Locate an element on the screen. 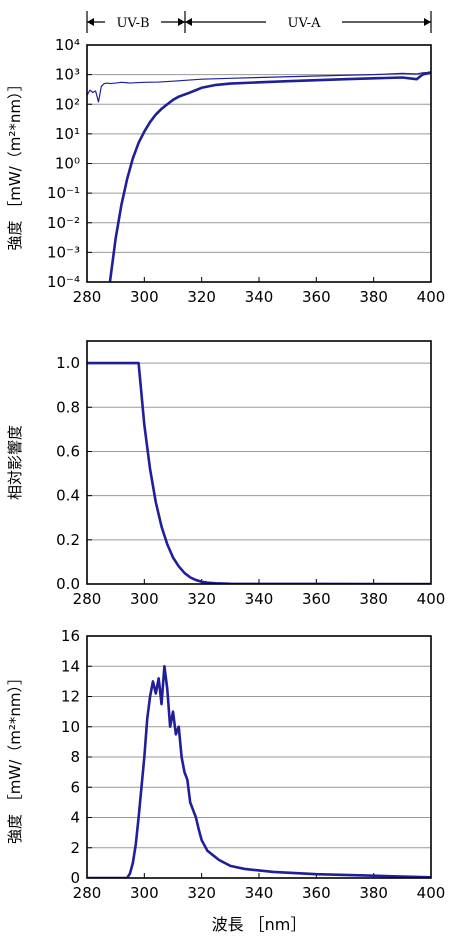 This screenshot has height=945, width=464. y-tick-label: 6 is located at coordinates (75, 787).